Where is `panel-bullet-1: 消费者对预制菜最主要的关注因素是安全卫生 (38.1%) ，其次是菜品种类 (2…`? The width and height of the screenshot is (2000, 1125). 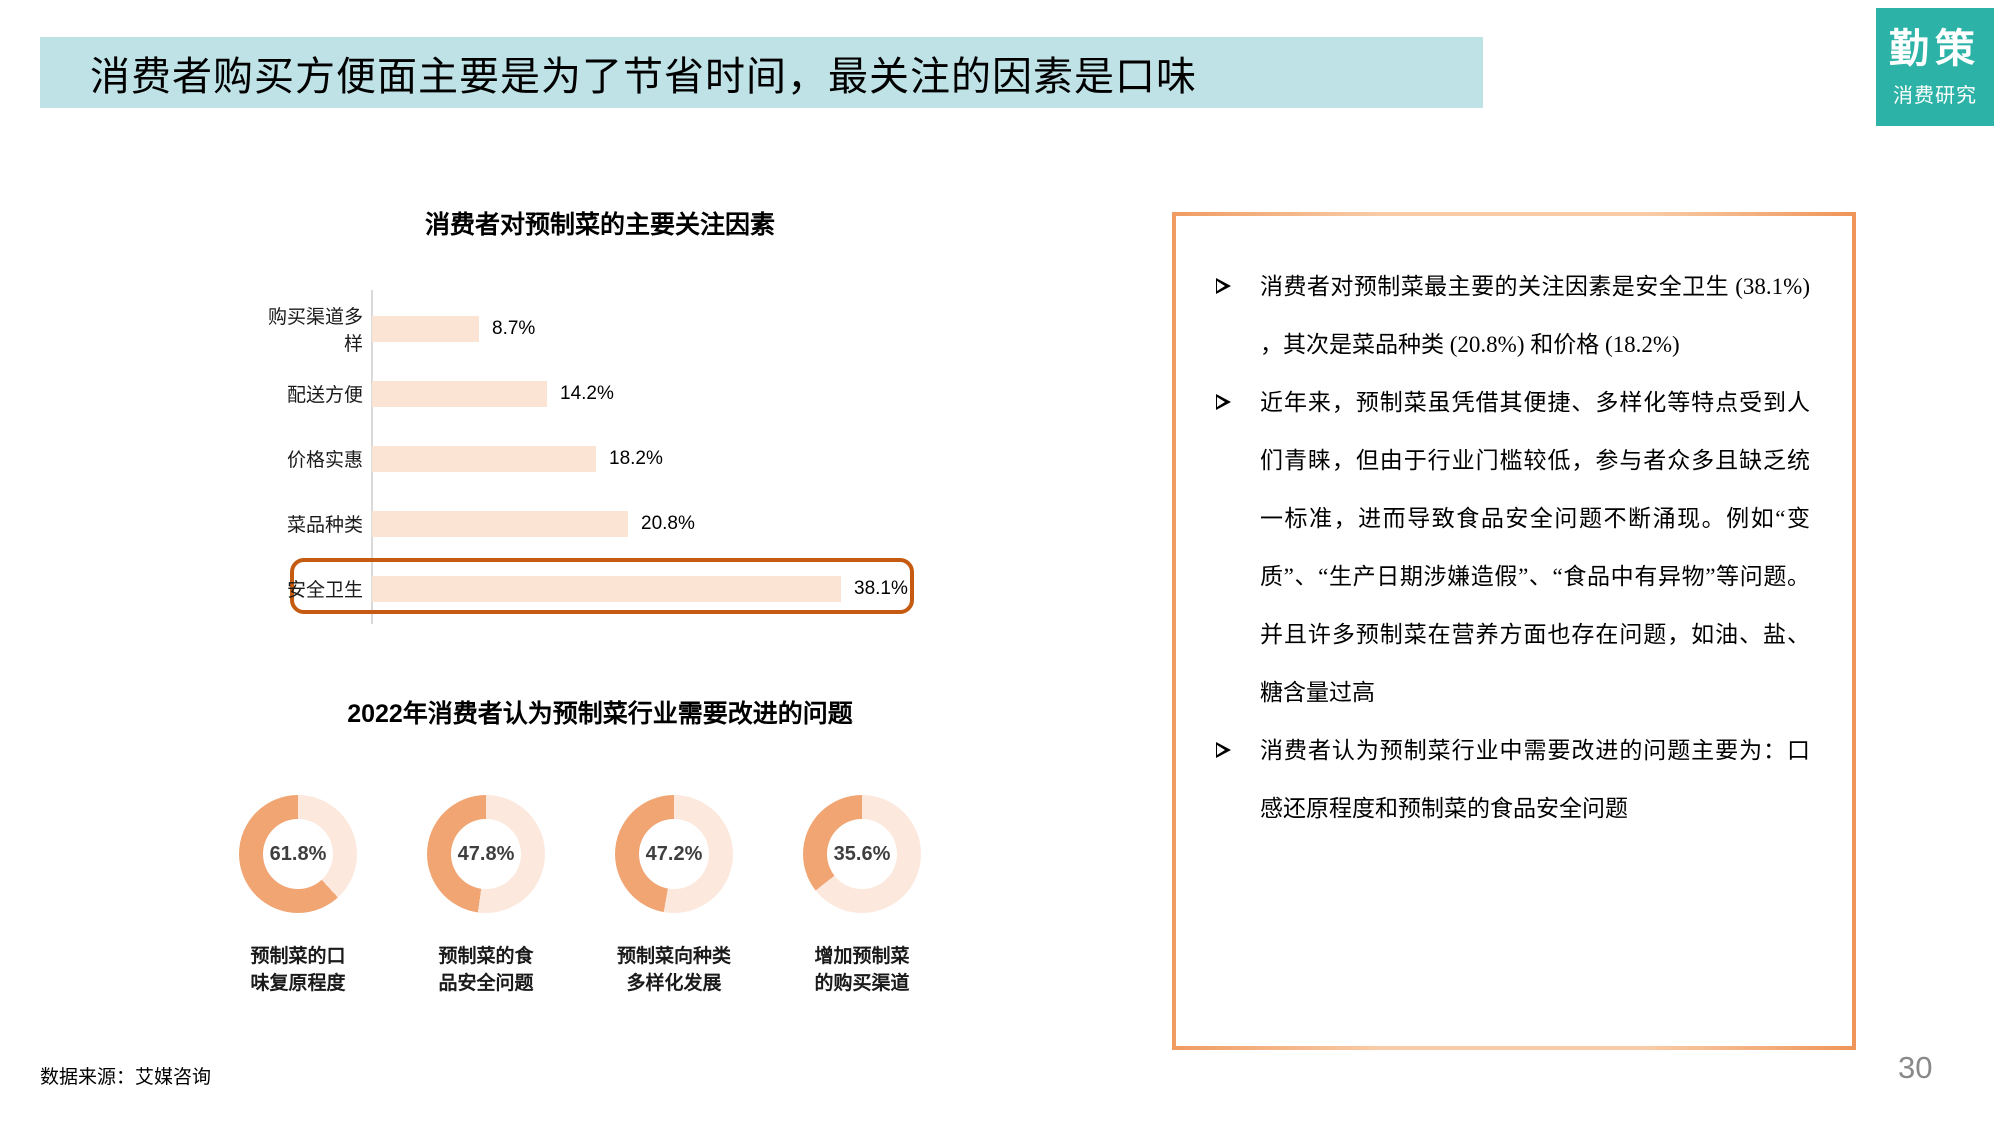
panel-bullet-1: 消费者对预制菜最主要的关注因素是安全卫生 (38.1%) ，其次是菜品种类 (2… is located at coordinates (1512, 316).